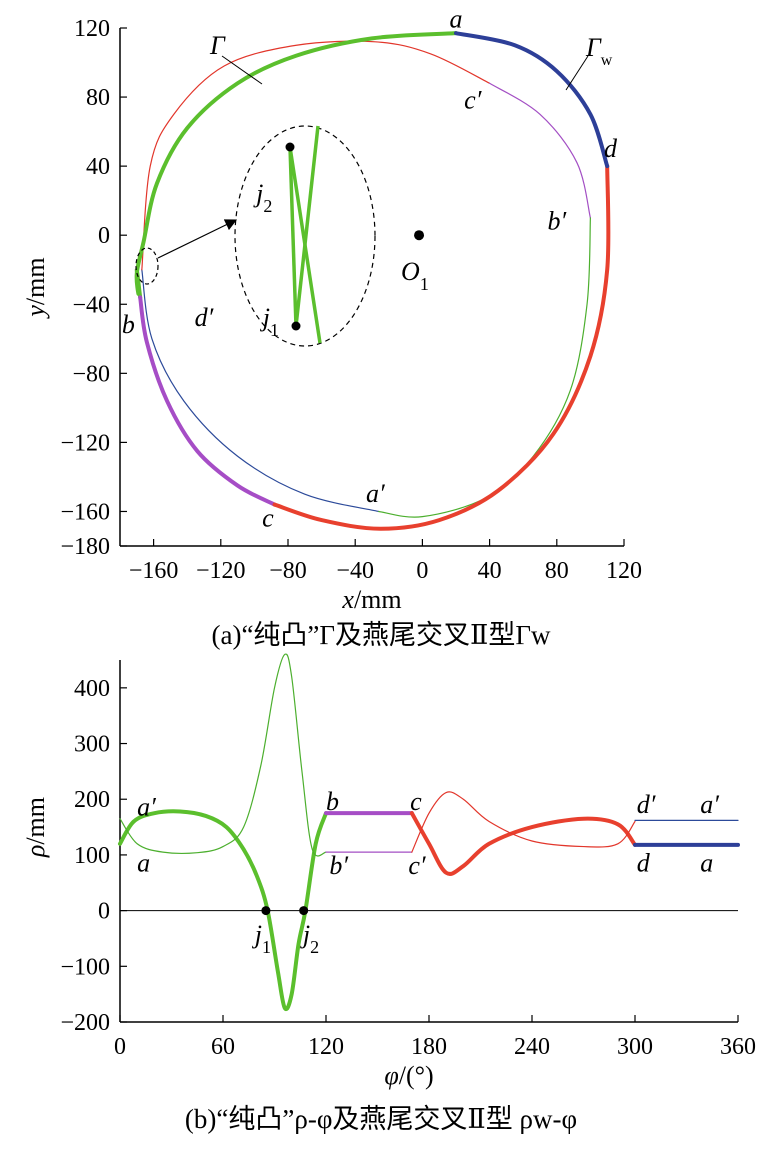  Describe the element at coordinates (540, 150) in the screenshot. I see `curve-Γ-arc-c′b′` at that location.